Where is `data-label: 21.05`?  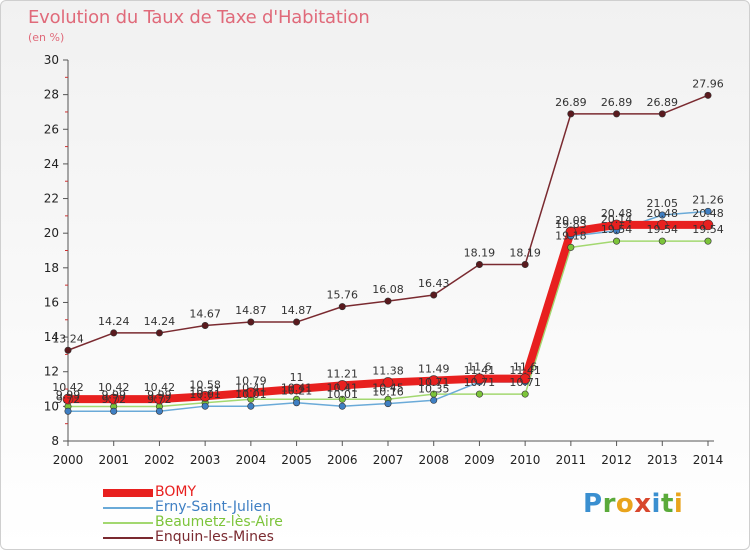 data-label: 21.05 is located at coordinates (663, 203).